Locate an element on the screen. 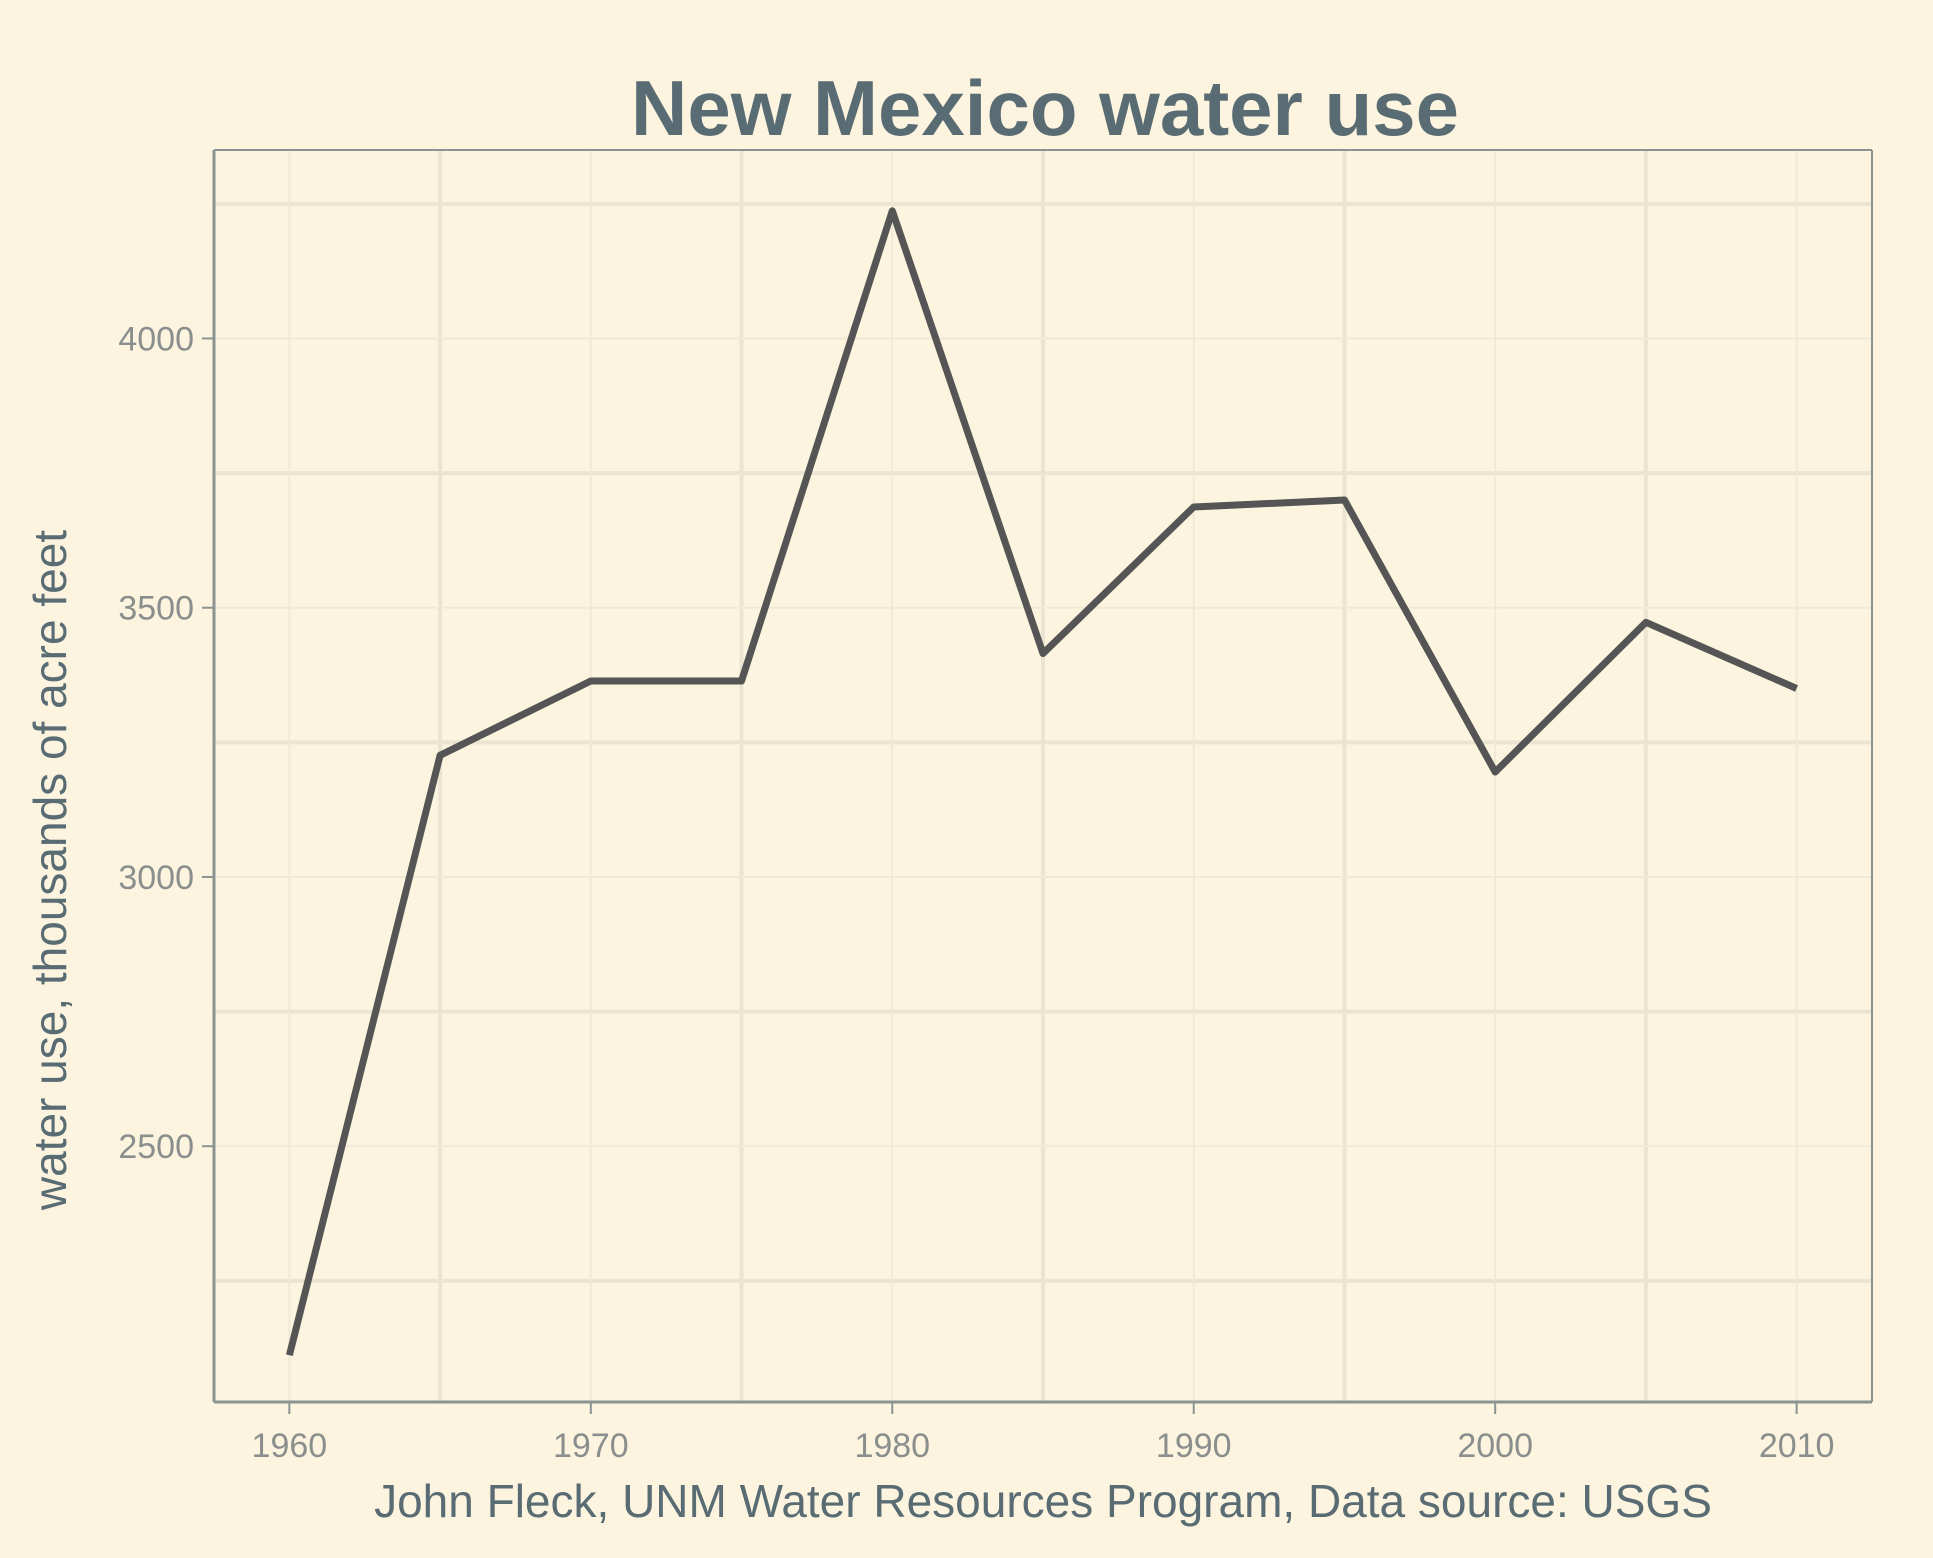  y-tick-label: 4000 is located at coordinates (156, 339).